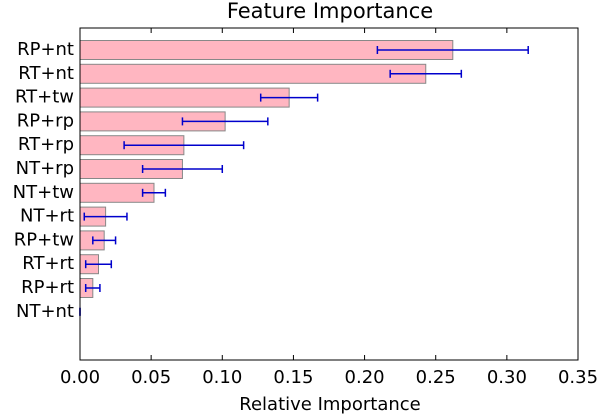  What do you see at coordinates (329, 404) in the screenshot?
I see `x-axis-label: Relative Importance` at bounding box center [329, 404].